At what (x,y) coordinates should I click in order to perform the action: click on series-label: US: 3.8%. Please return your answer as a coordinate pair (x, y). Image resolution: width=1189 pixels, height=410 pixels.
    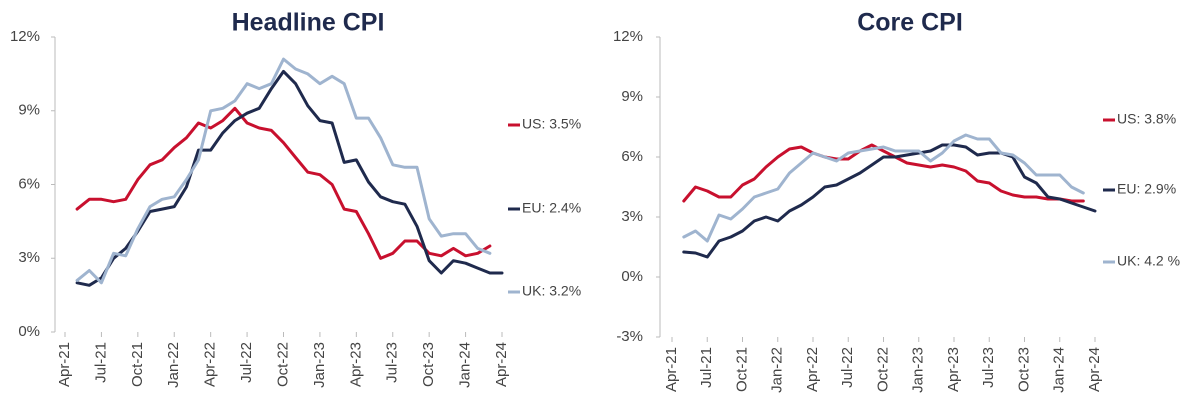
    Looking at the image, I should click on (1146, 119).